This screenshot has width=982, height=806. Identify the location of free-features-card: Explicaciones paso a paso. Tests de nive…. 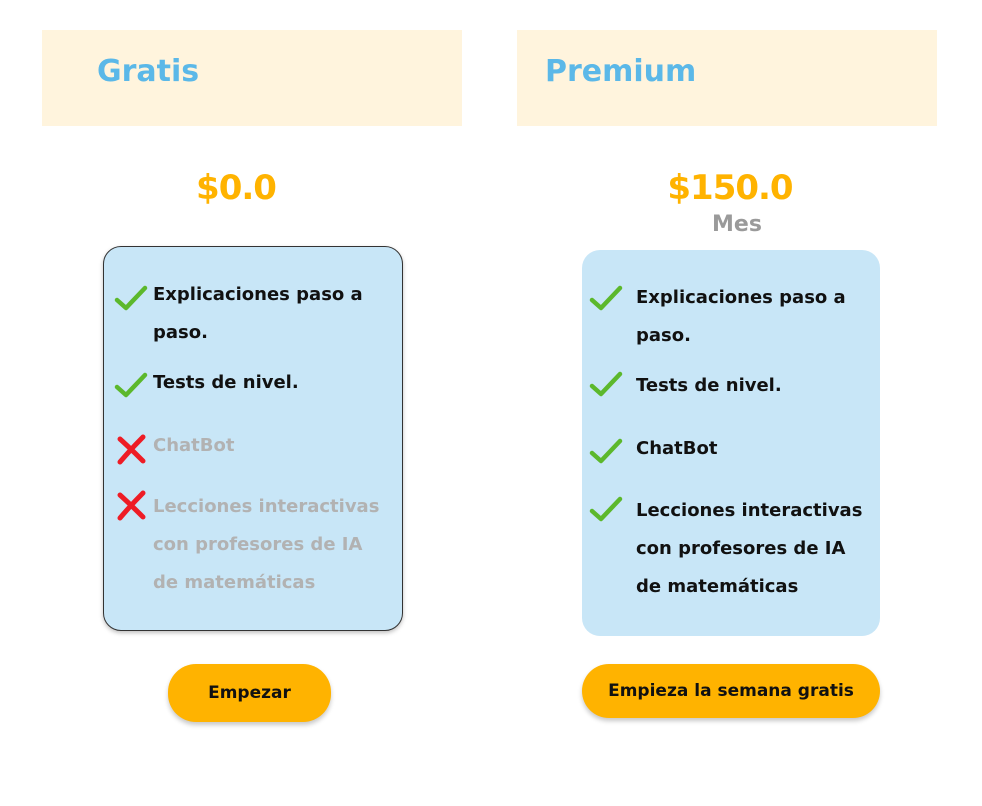
(253, 438).